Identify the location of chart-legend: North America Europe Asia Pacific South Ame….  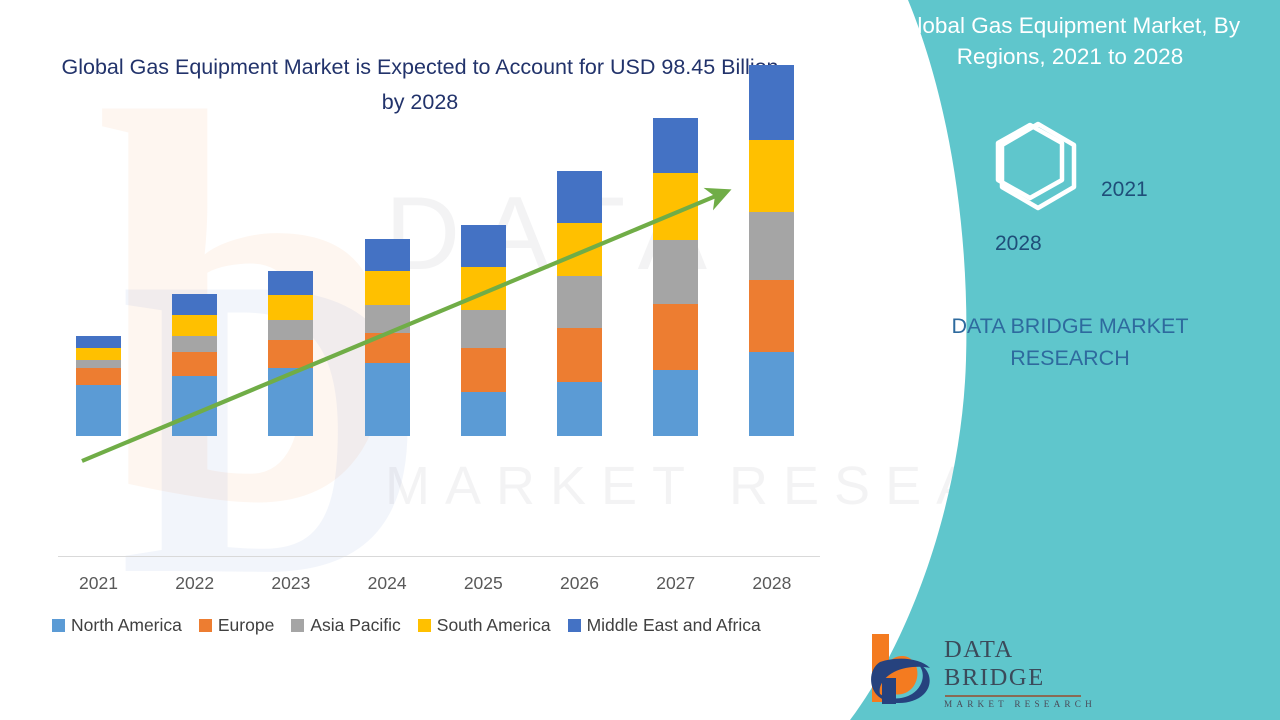
(406, 625).